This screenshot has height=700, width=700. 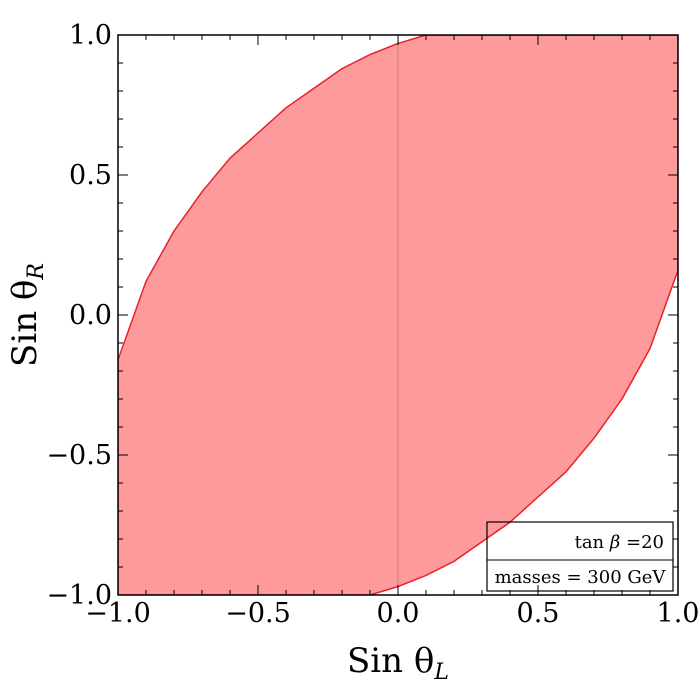 What do you see at coordinates (90, 175) in the screenshot?
I see `y-tick-label: 0.5` at bounding box center [90, 175].